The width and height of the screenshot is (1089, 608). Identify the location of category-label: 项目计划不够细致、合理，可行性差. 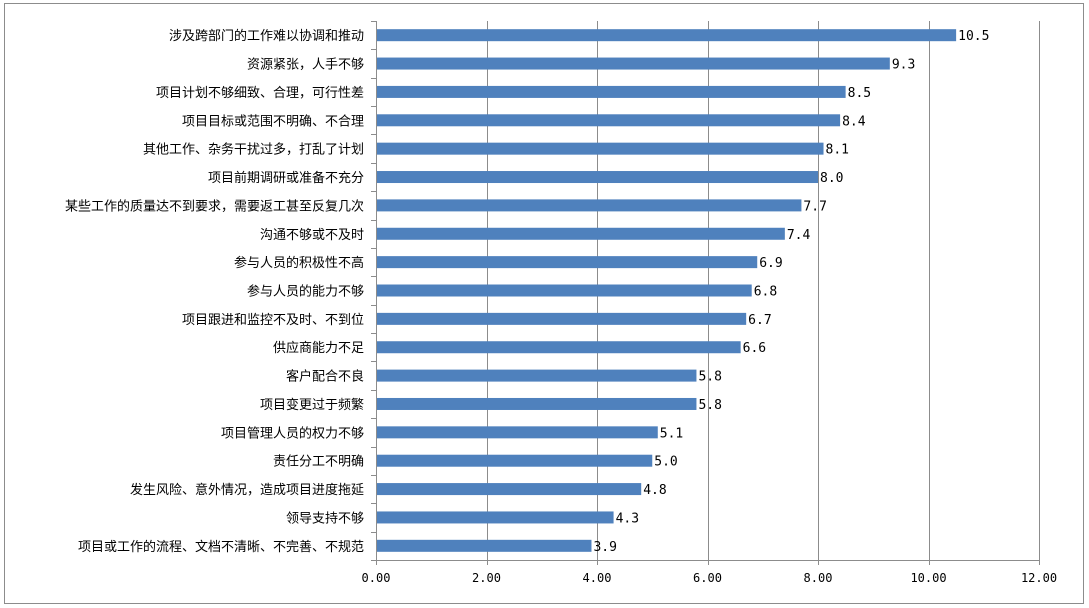
(260, 93).